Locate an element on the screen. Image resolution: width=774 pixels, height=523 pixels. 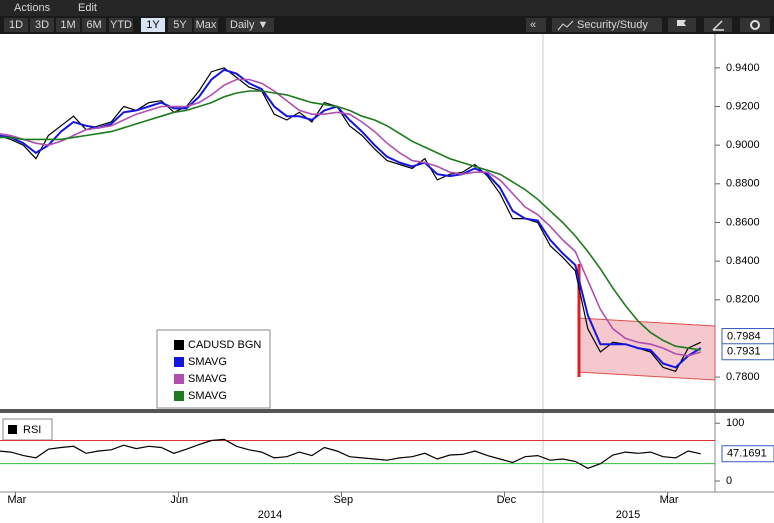
x-tick-label: Dec is located at coordinates (507, 500).